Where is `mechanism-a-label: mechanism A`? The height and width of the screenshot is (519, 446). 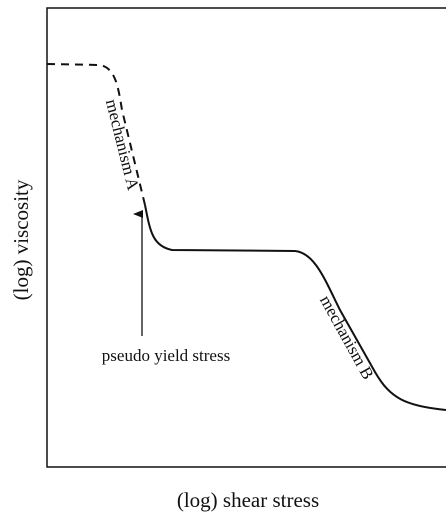
mechanism-a-label: mechanism A is located at coordinates (122, 145).